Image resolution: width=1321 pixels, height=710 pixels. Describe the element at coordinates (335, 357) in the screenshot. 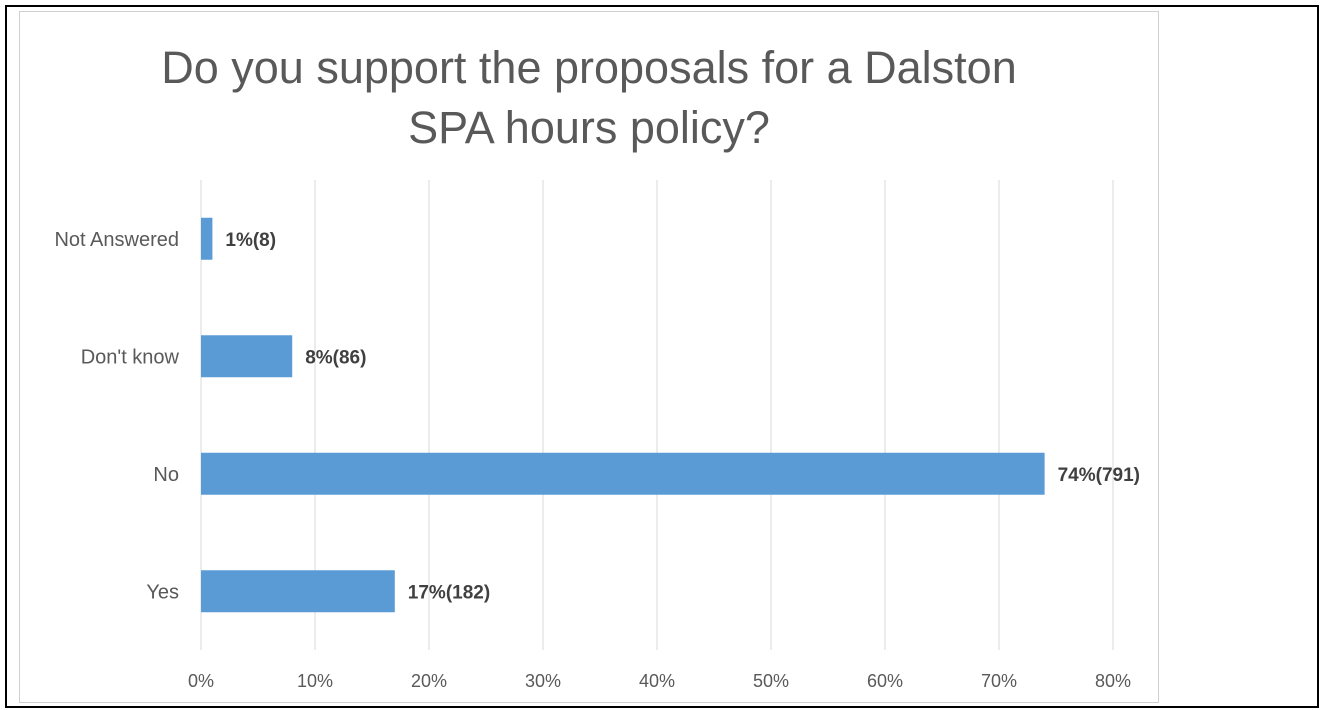

I see `data-label: 8%(86)` at that location.